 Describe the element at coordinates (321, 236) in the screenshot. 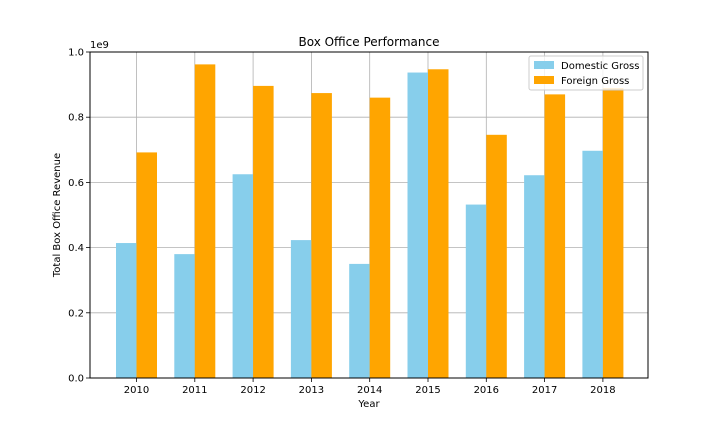

I see `bar-foreign-2013` at that location.